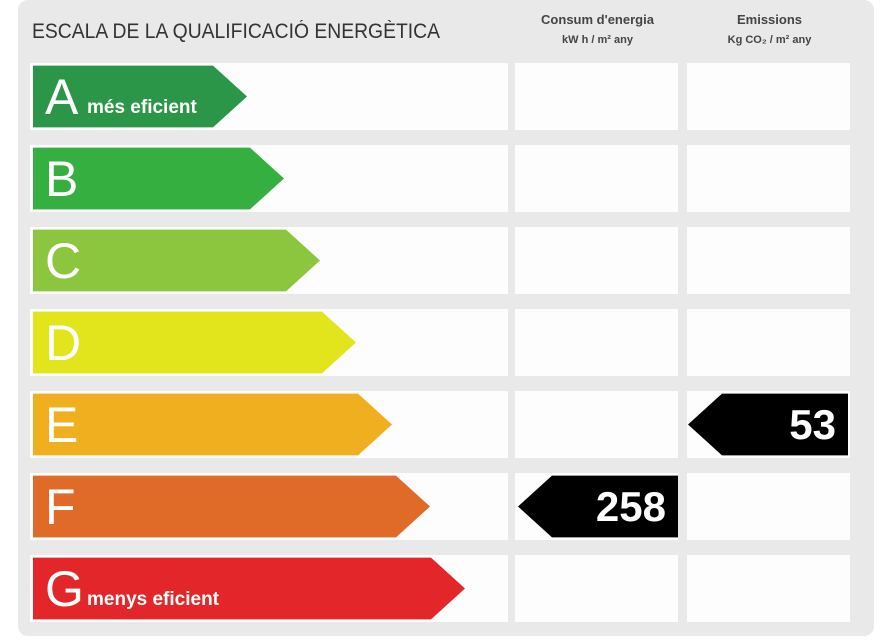  I want to click on class-letter: F, so click(60, 507).